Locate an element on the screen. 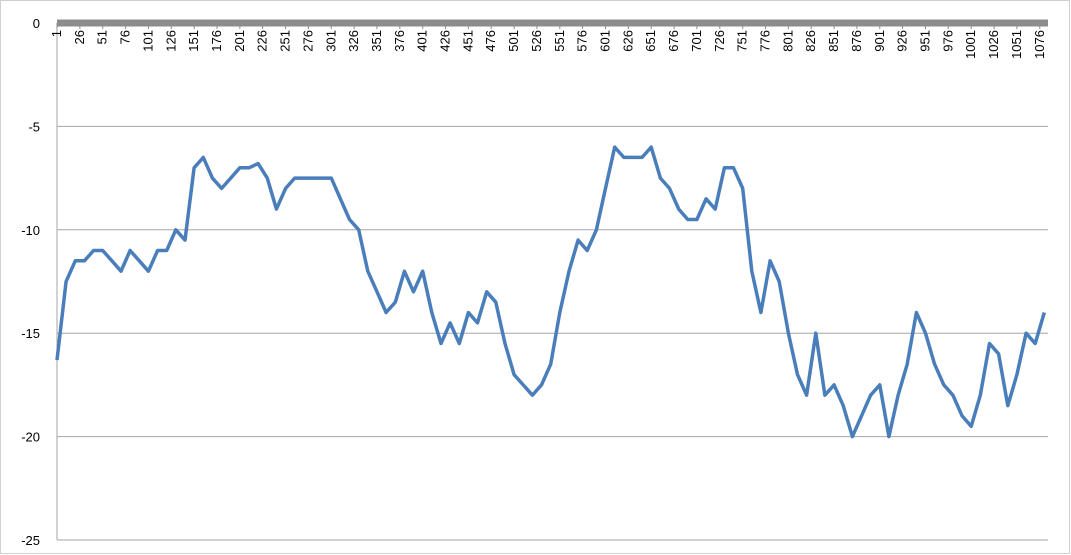 The height and width of the screenshot is (555, 1071). x-tick-label: 376 is located at coordinates (399, 41).